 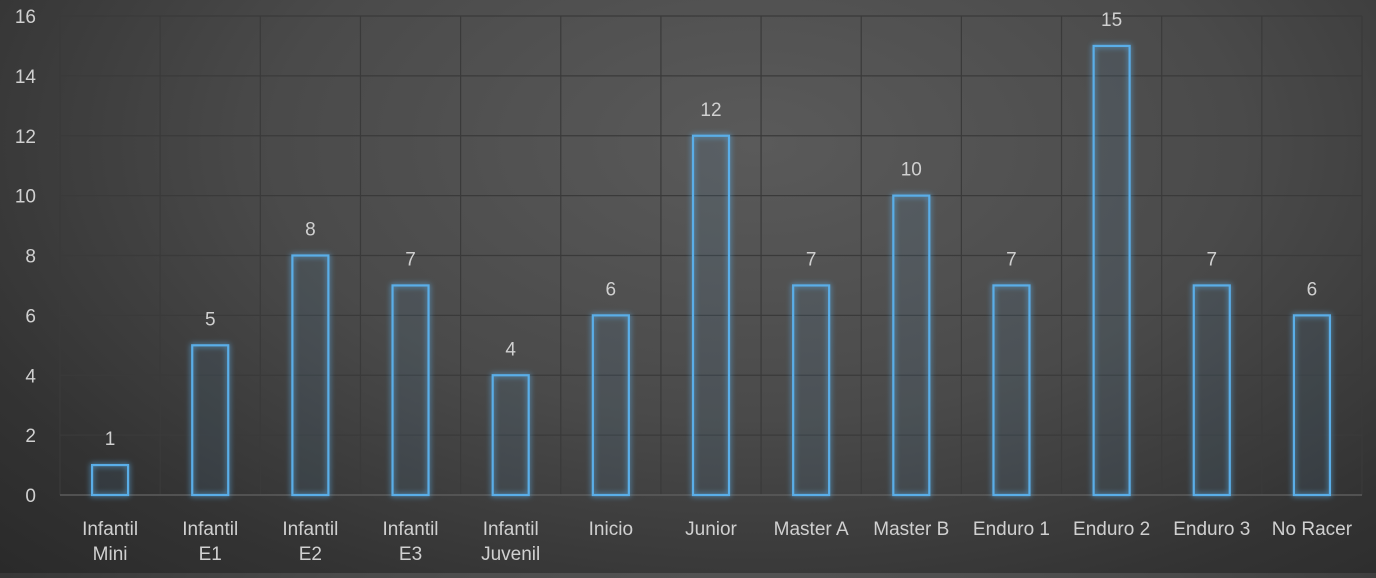 What do you see at coordinates (25, 197) in the screenshot?
I see `y-tick-label: 10` at bounding box center [25, 197].